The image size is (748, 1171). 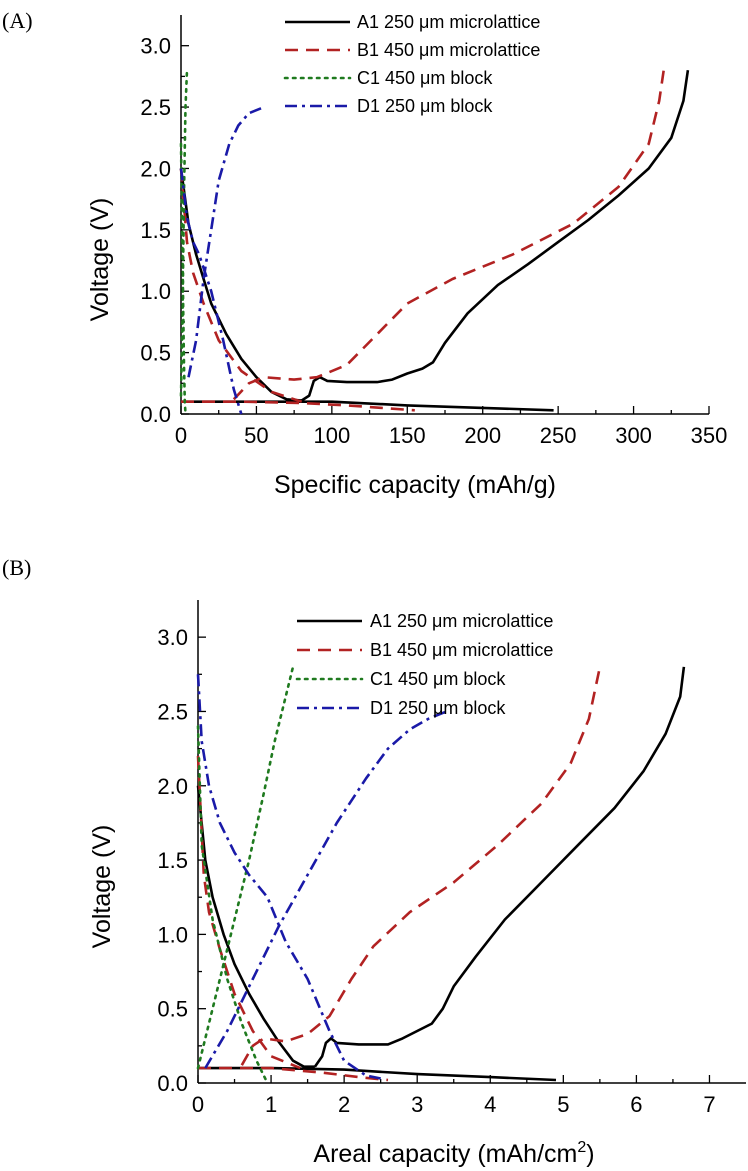 What do you see at coordinates (16, 567) in the screenshot?
I see `panel-label: (B)` at bounding box center [16, 567].